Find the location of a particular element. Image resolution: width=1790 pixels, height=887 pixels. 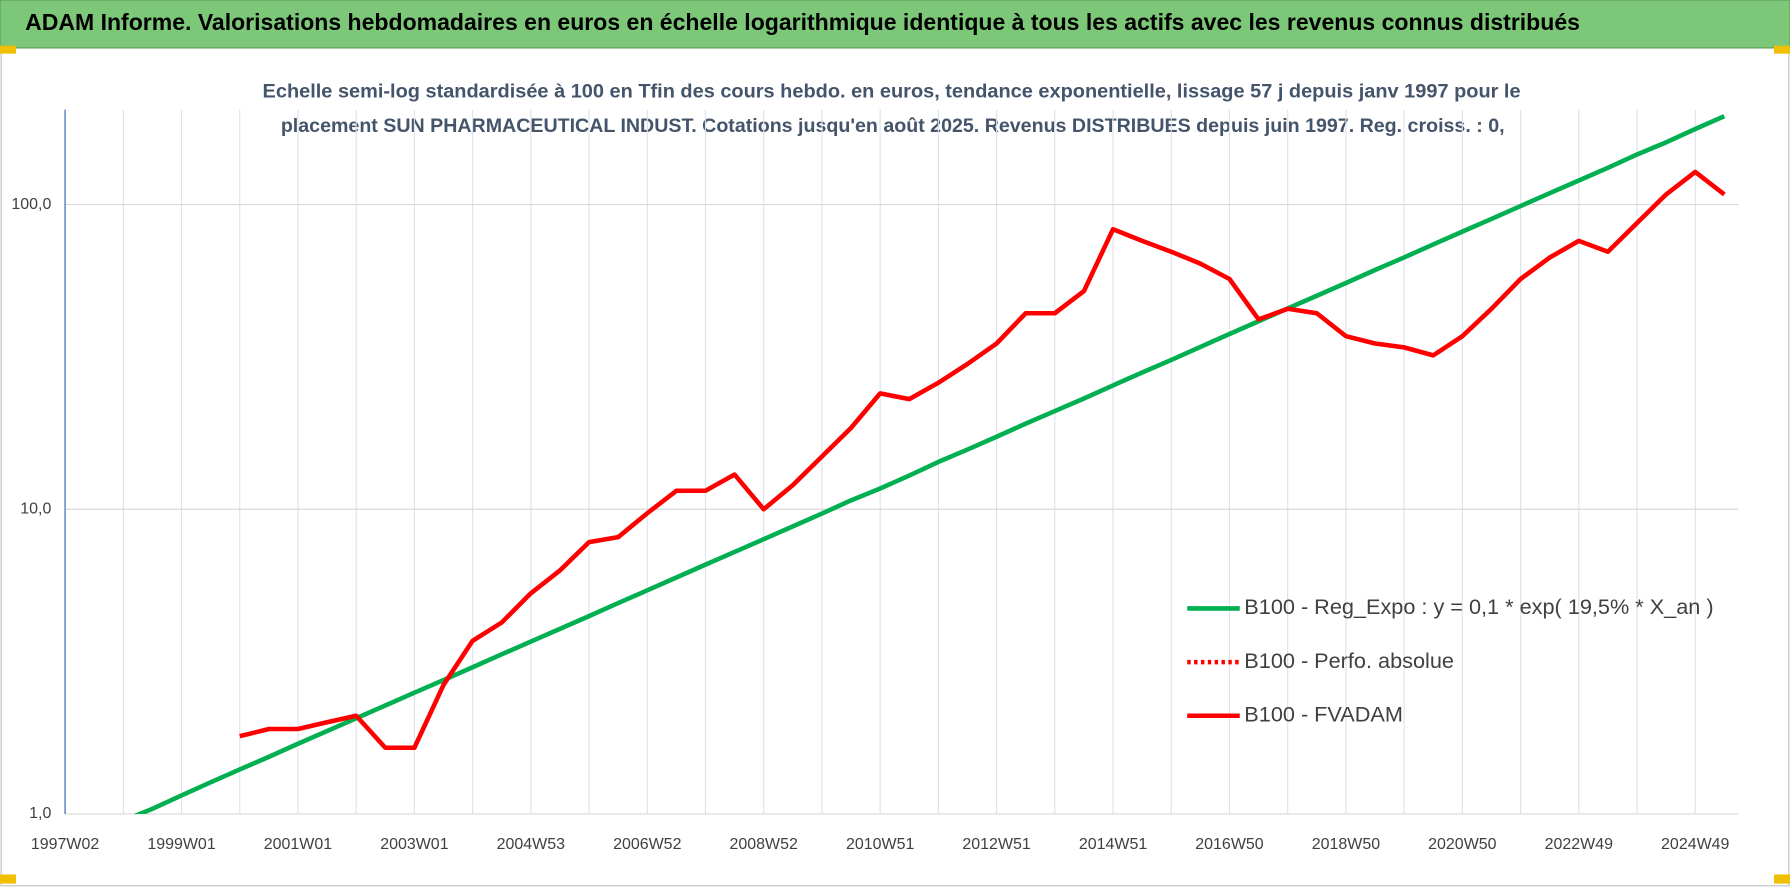

x-tick-label: 2004W53 is located at coordinates (531, 844).